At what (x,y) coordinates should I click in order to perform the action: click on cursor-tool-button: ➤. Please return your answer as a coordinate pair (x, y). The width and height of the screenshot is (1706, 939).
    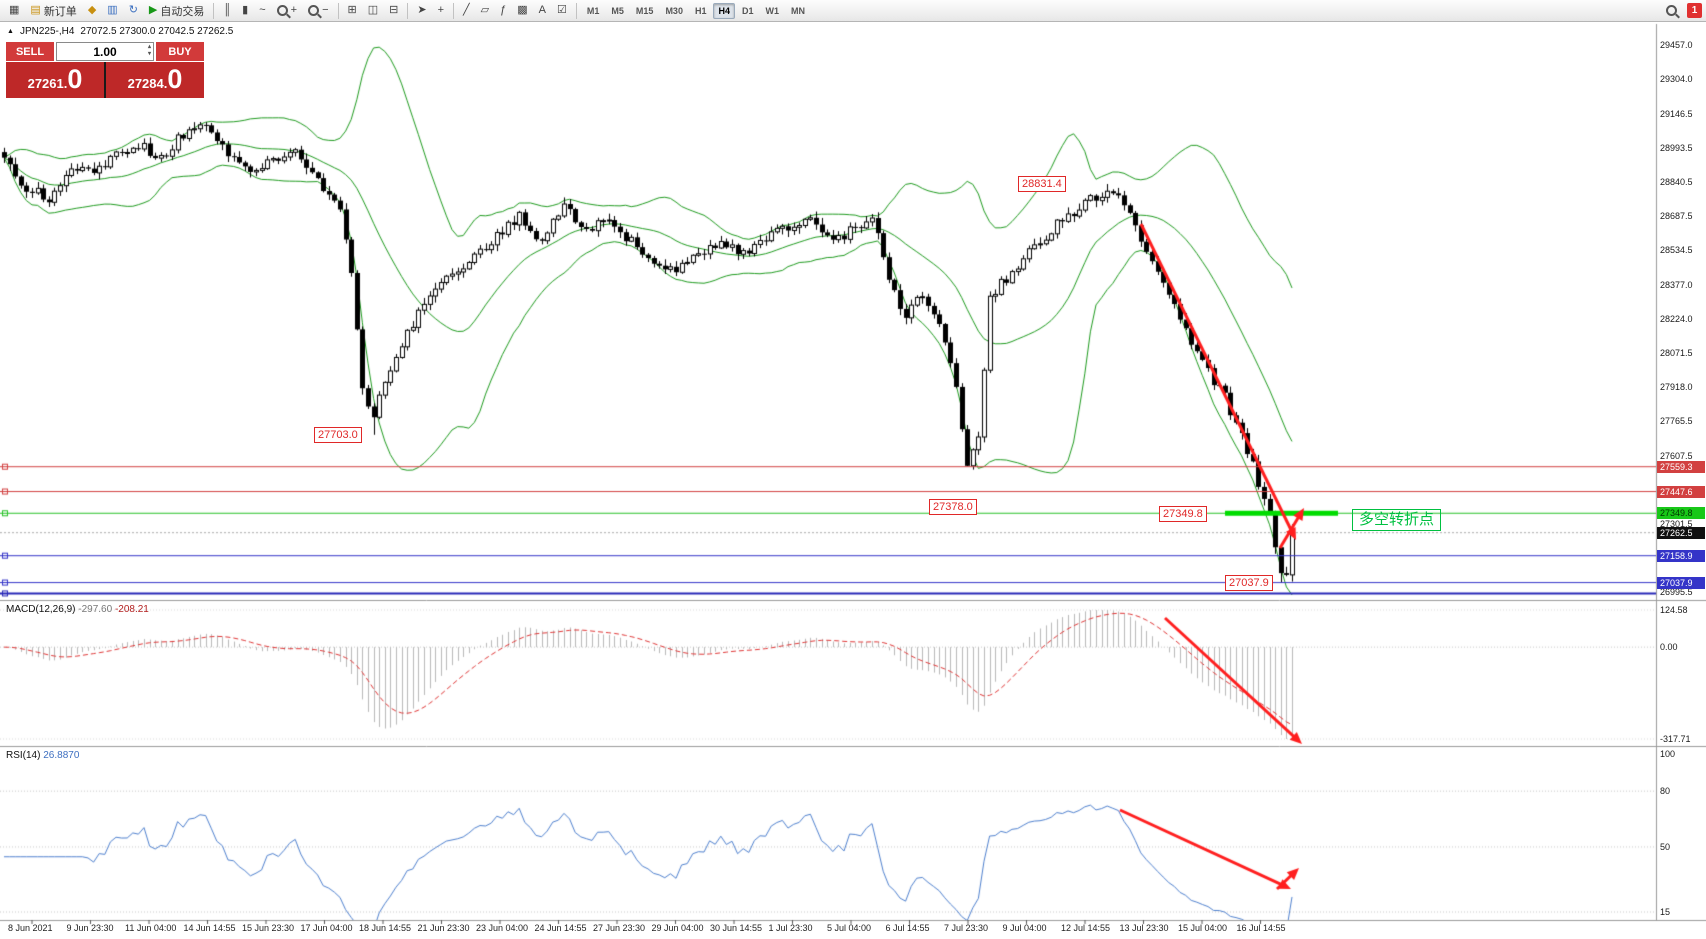
    Looking at the image, I should click on (421, 10).